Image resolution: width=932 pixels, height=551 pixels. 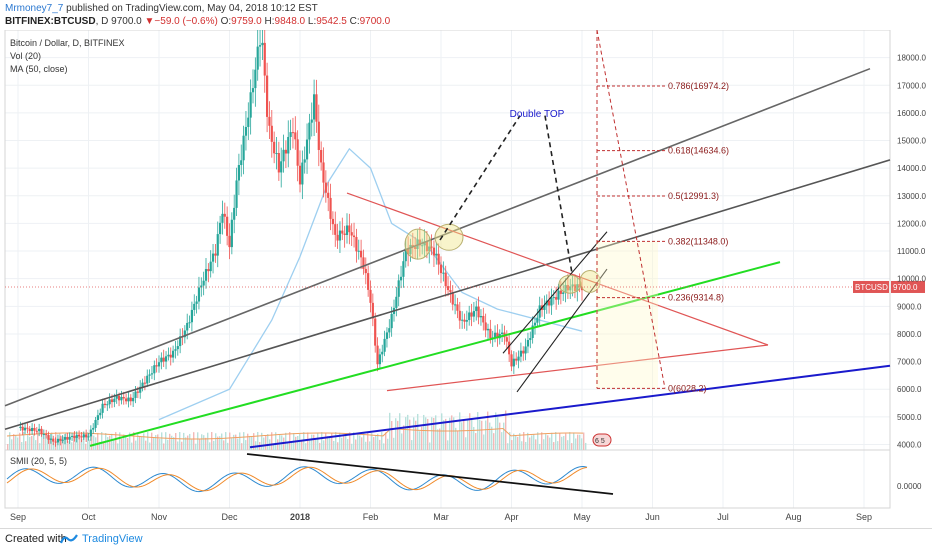 What do you see at coordinates (911, 279) in the screenshot?
I see `price-tick-label: 10000.0` at bounding box center [911, 279].